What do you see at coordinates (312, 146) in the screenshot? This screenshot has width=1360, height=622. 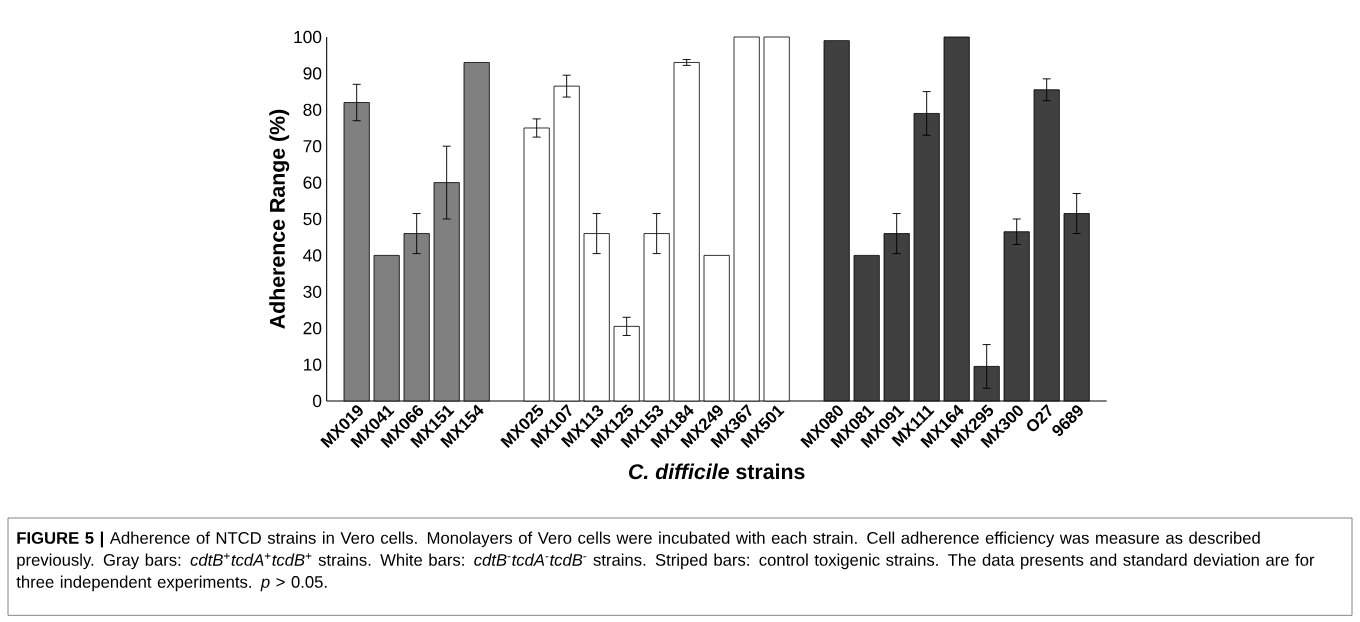 I see `y-tick-label: 70` at bounding box center [312, 146].